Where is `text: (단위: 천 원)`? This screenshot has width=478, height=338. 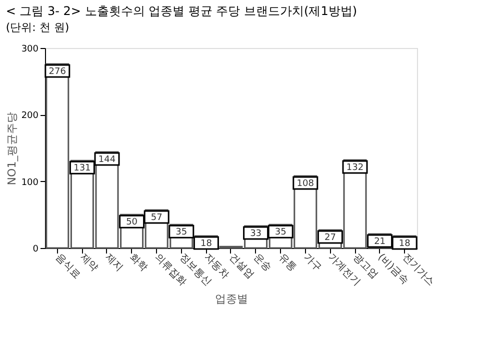 text: (단위: 천 원) is located at coordinates (38, 27).